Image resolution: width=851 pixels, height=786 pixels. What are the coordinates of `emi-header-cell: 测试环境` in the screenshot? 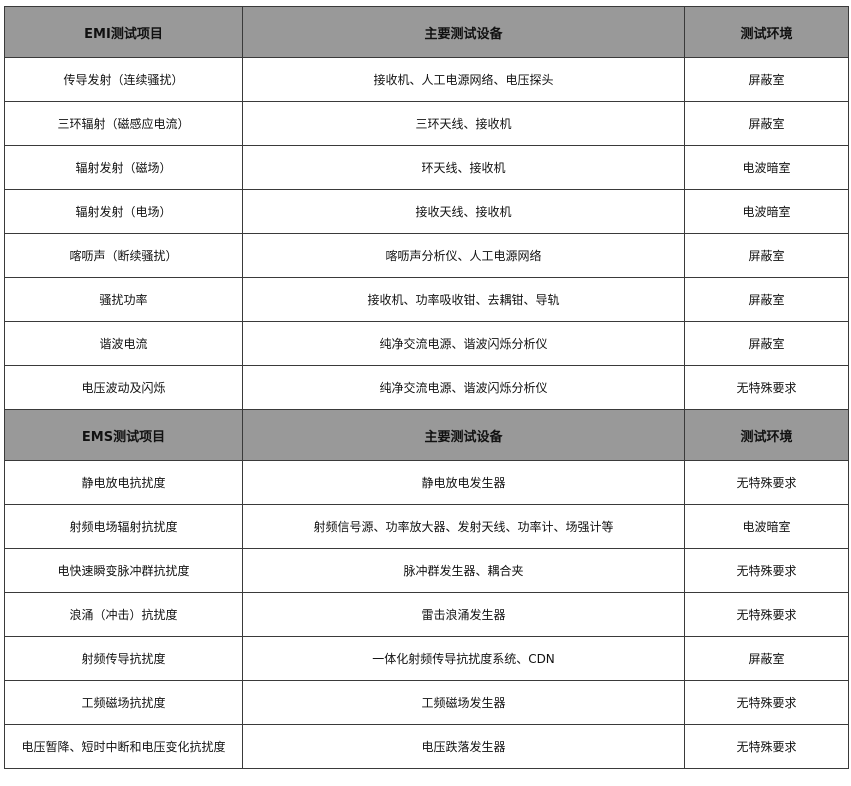 It's located at (766, 32).